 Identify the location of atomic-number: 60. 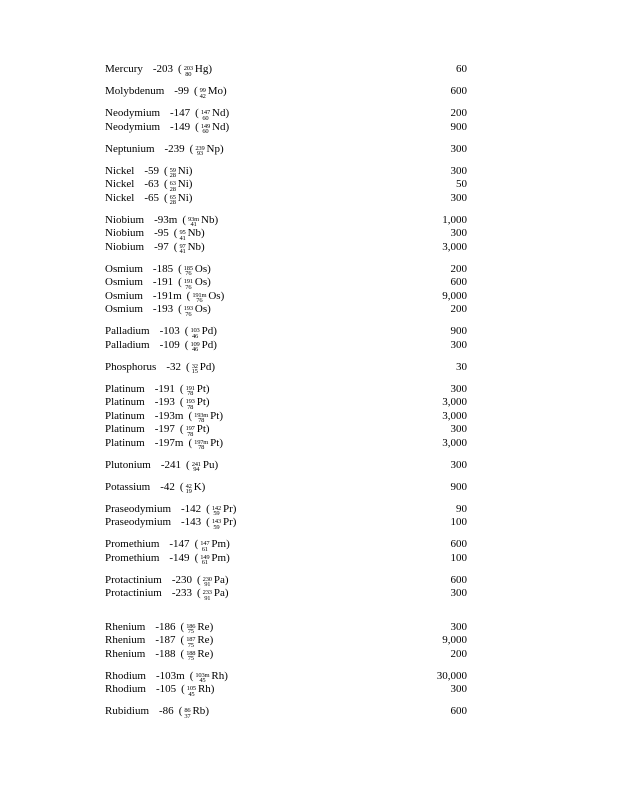
(205, 118).